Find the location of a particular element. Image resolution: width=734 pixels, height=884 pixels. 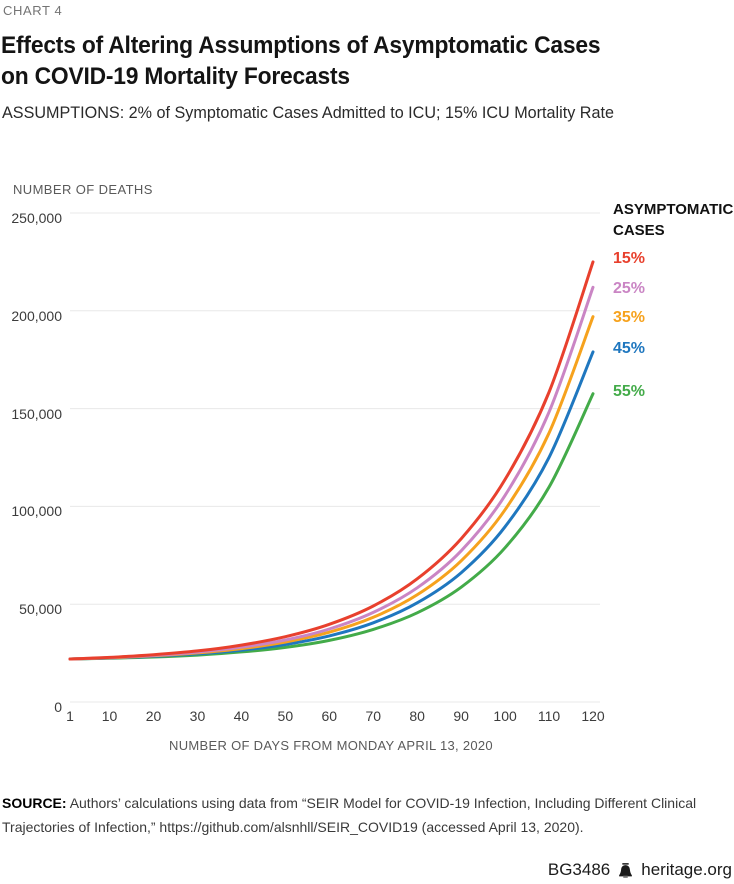

y-tick-label: 200,000 is located at coordinates (36, 315).